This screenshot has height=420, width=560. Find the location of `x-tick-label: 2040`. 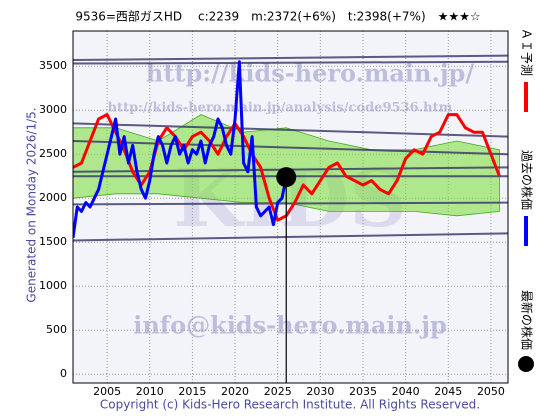

x-tick-label: 2040 is located at coordinates (406, 391).